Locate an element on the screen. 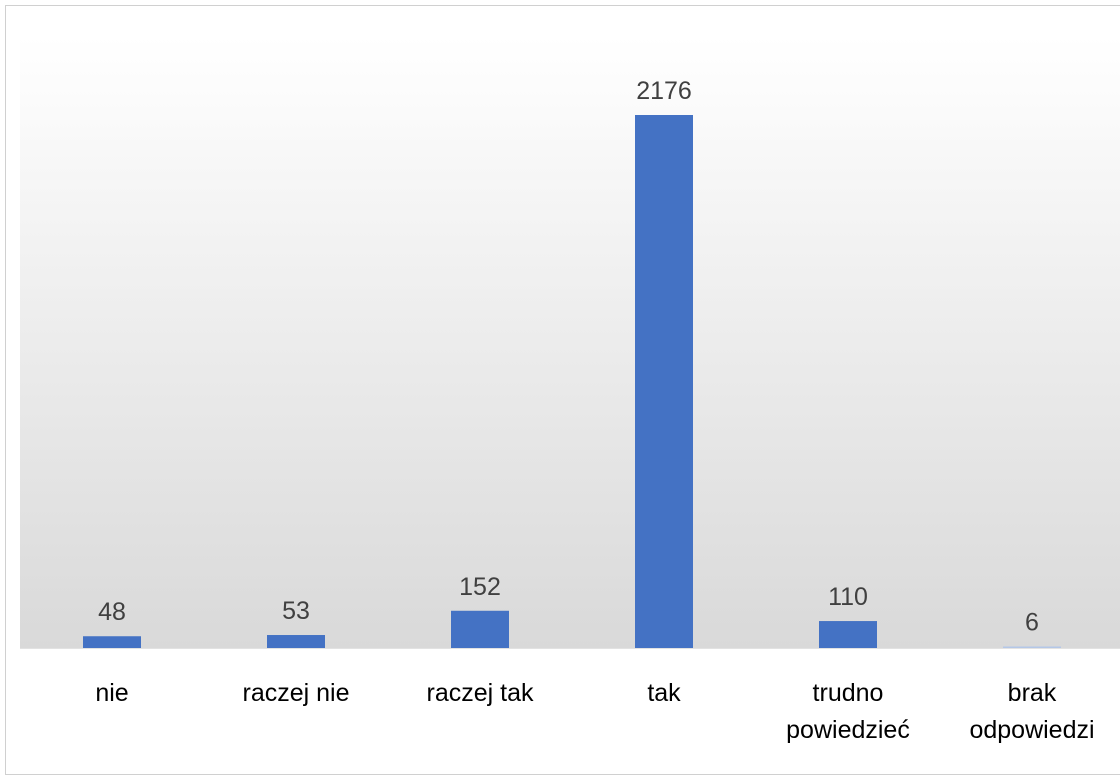  category-label-line: nie is located at coordinates (111, 693).